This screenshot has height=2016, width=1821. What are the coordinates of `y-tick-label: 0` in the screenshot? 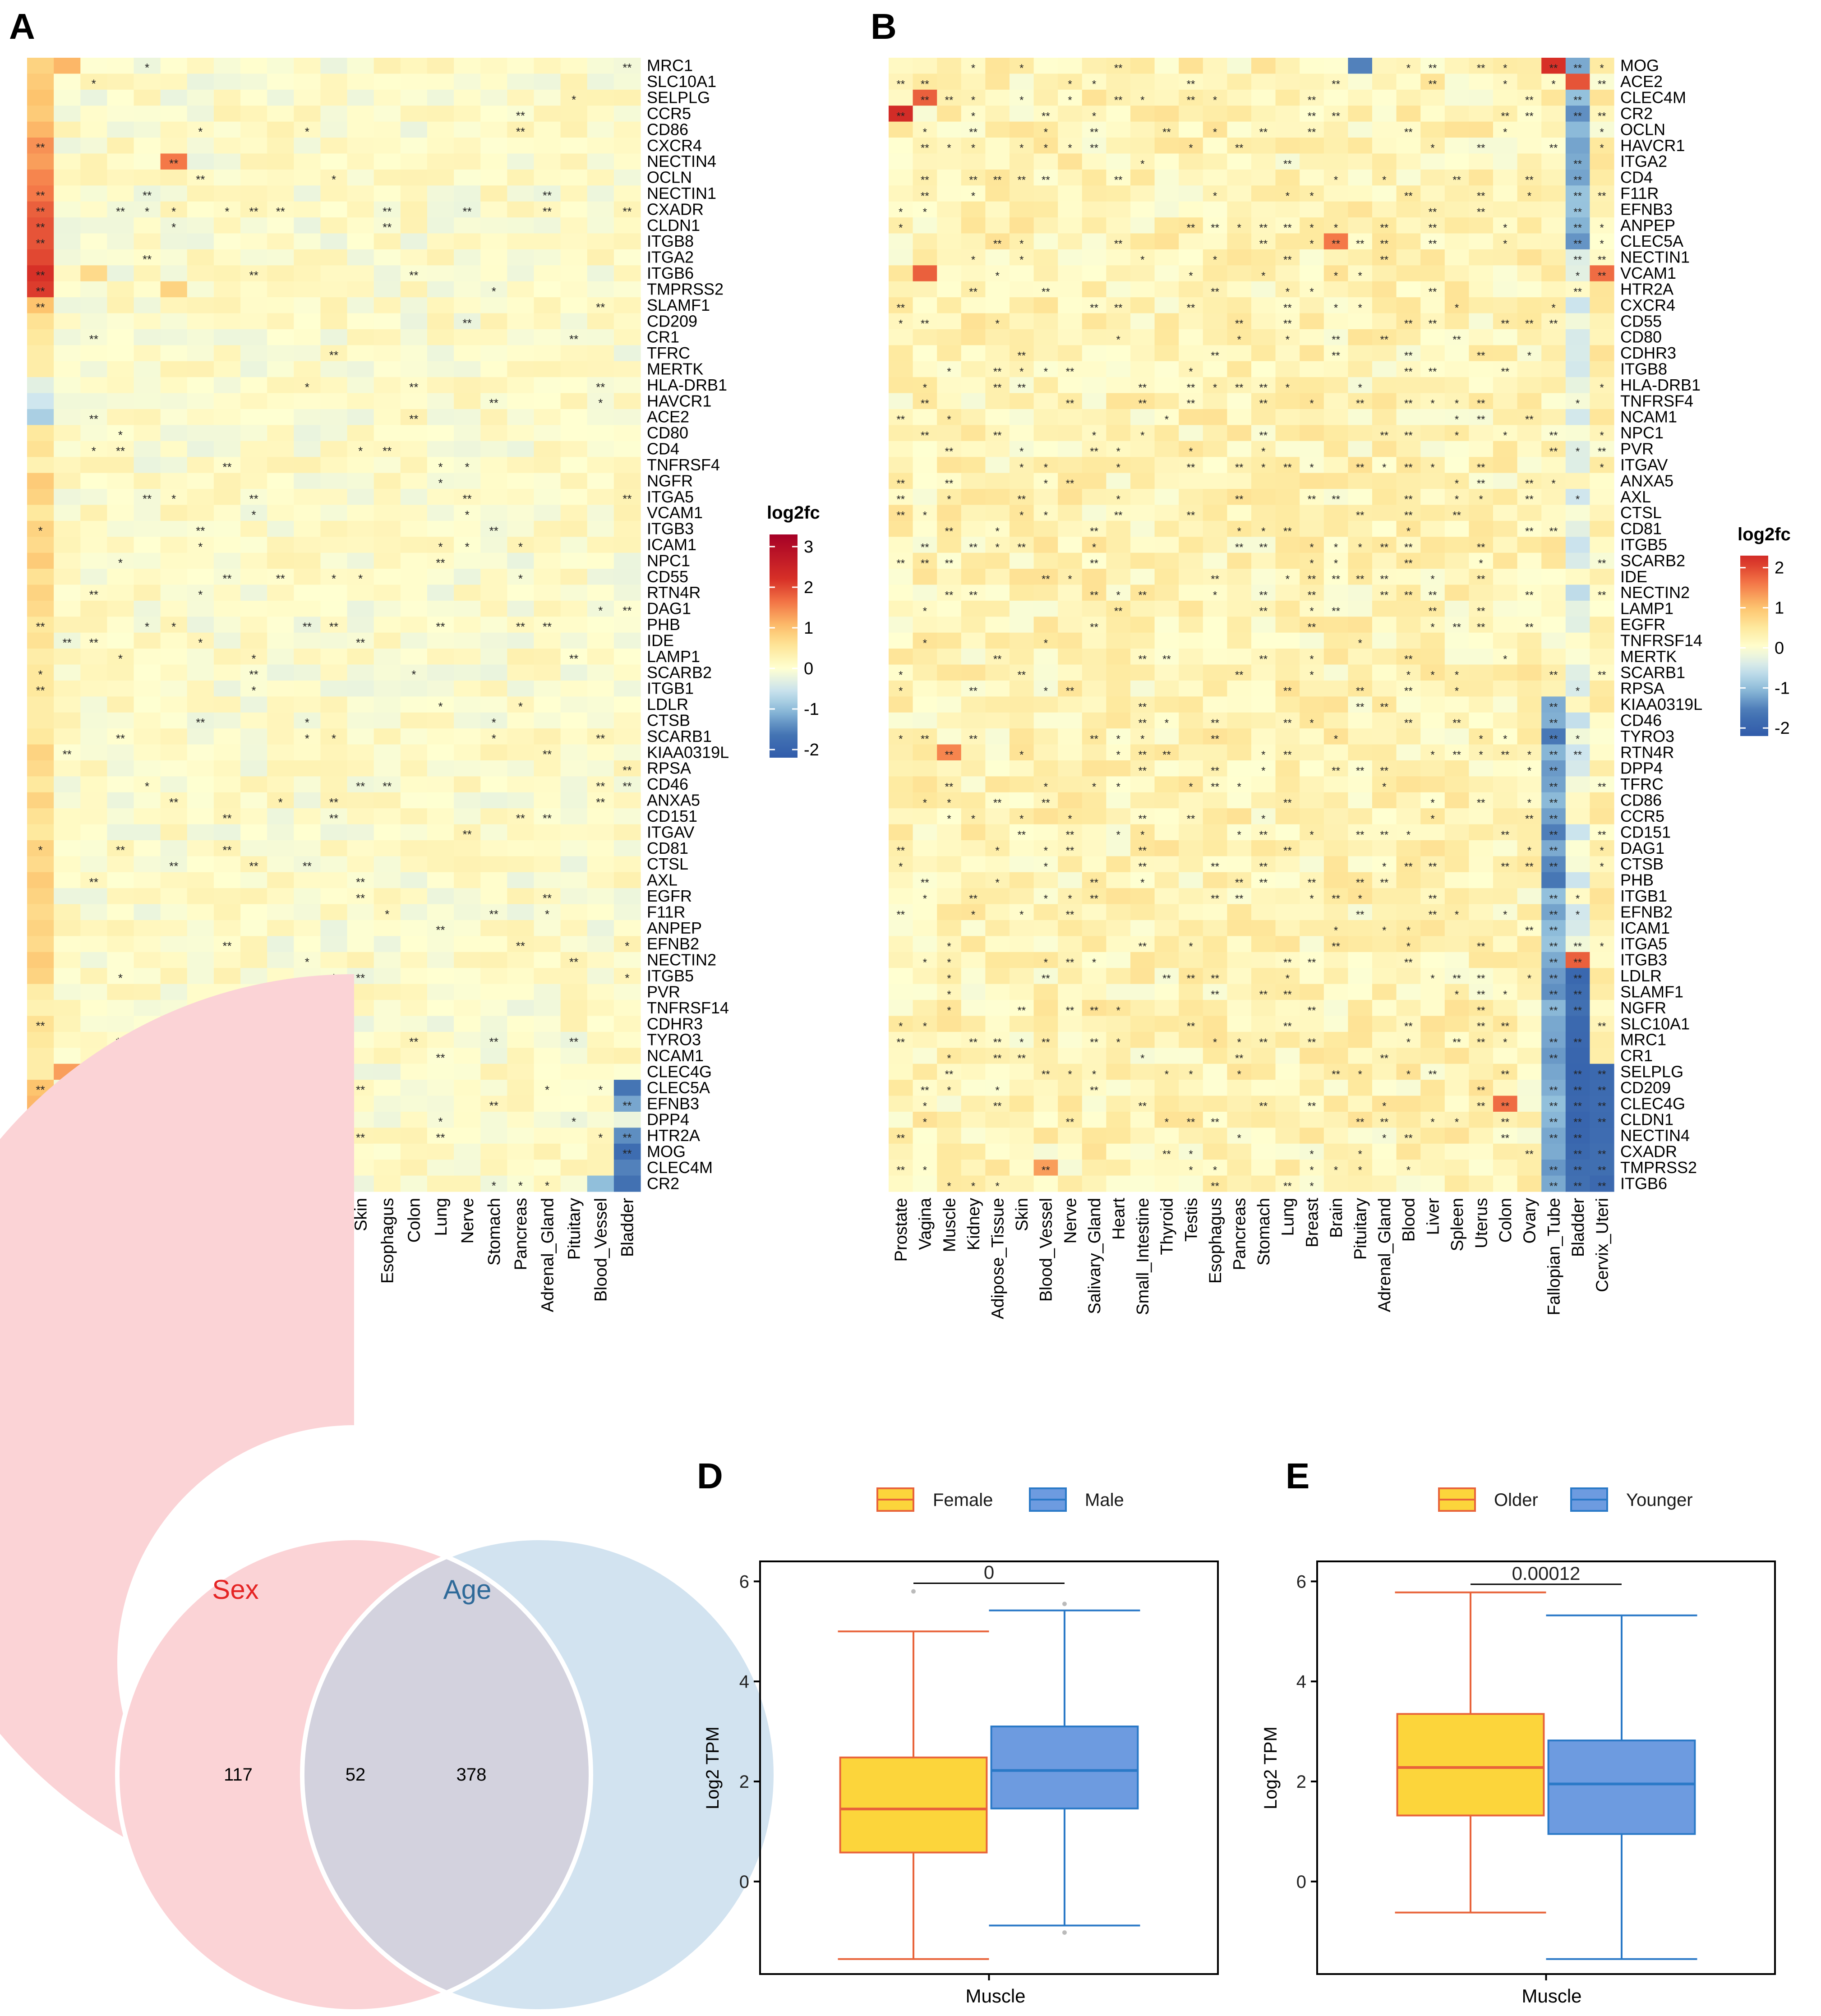 It's located at (1301, 1882).